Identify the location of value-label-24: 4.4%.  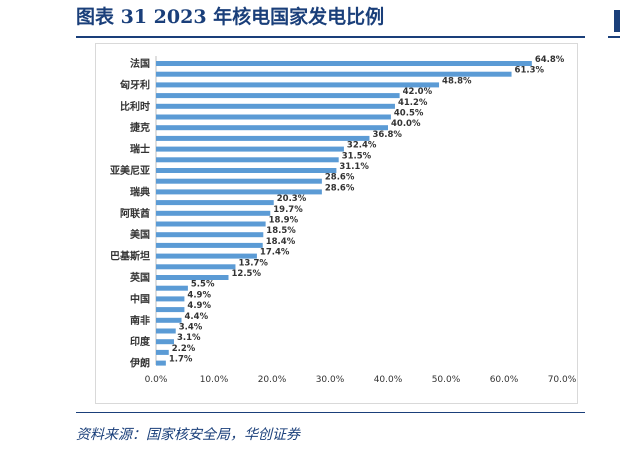
(197, 317).